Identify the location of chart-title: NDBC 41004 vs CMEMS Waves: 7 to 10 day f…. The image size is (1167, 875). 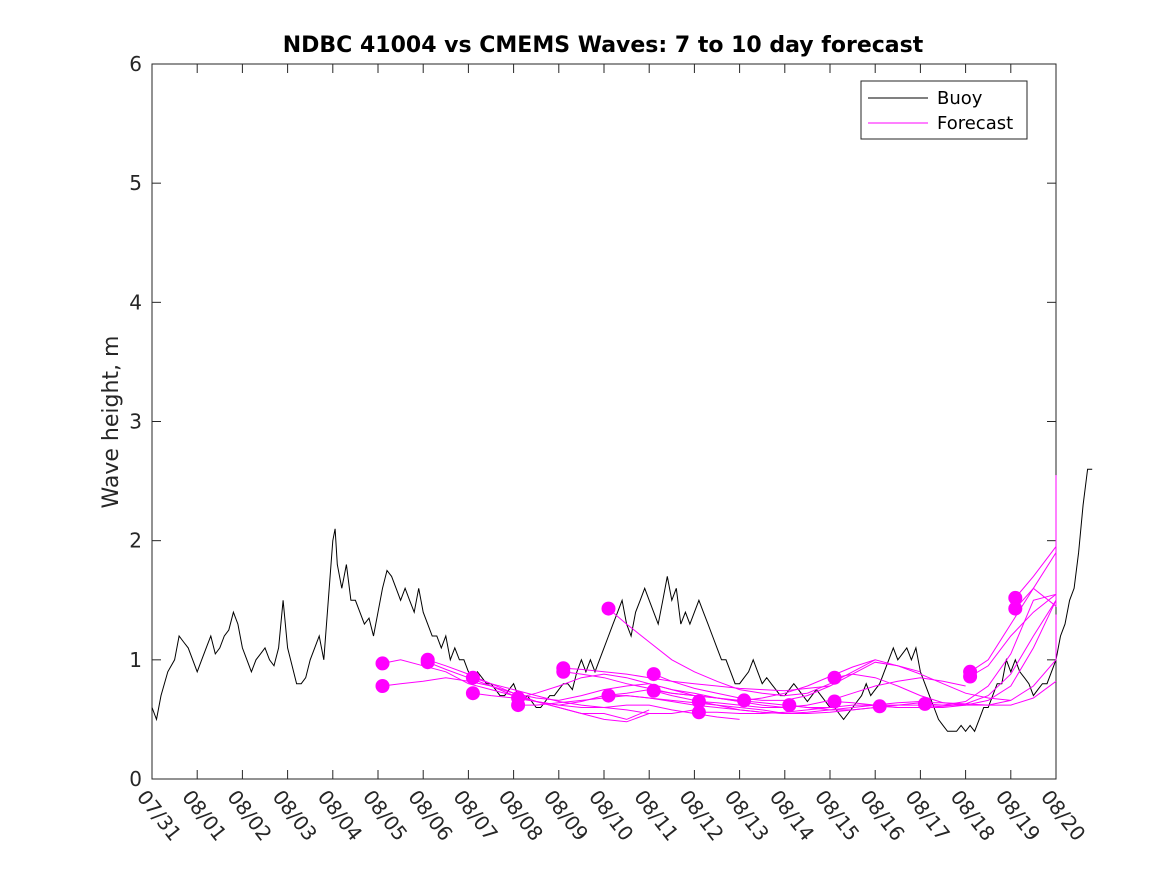
(603, 45).